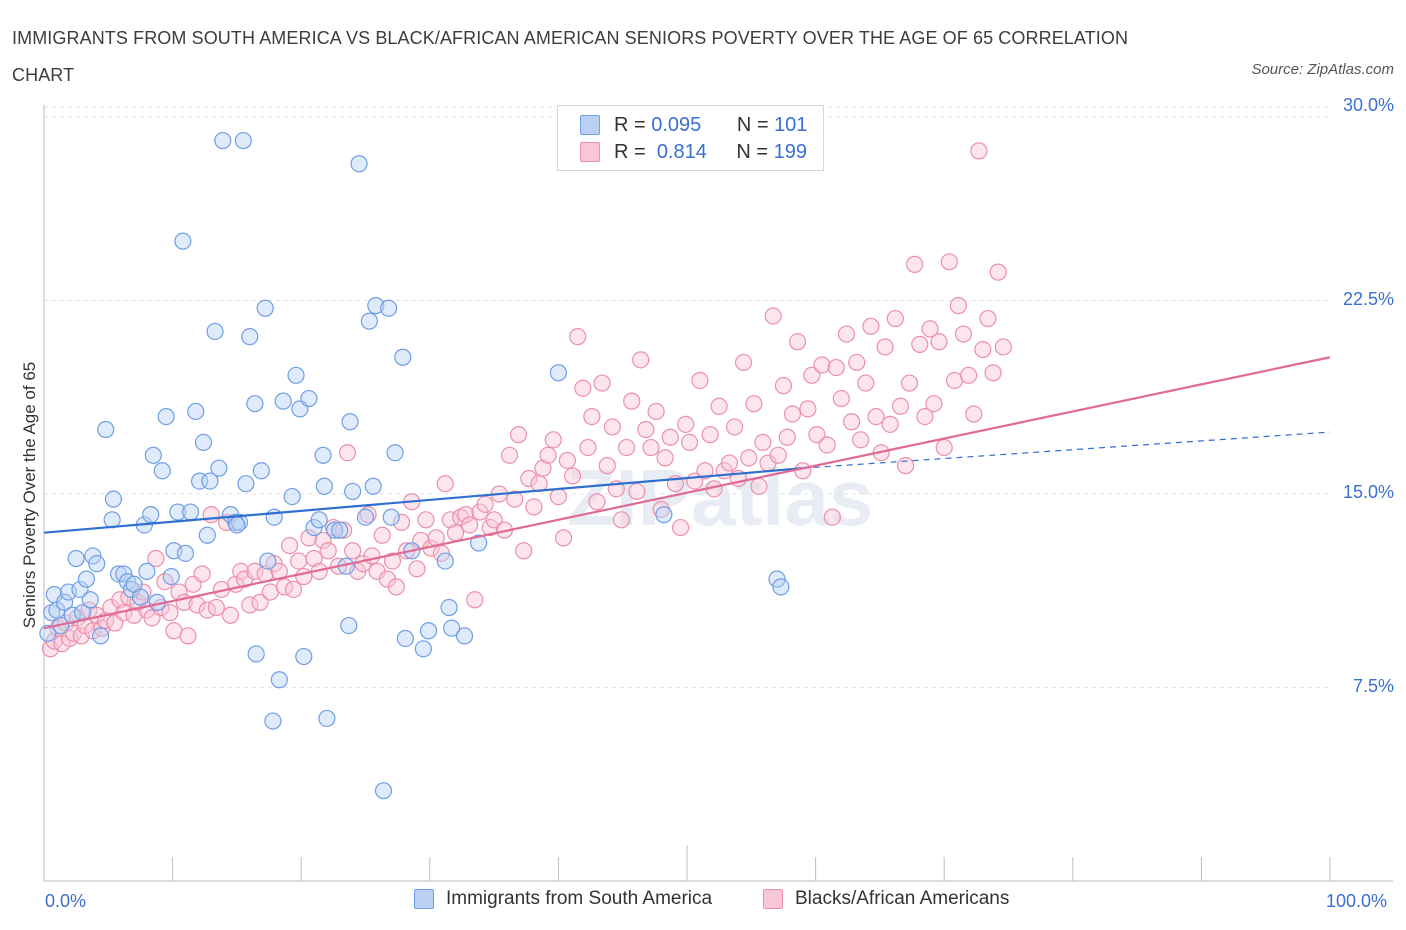 The height and width of the screenshot is (930, 1406). Describe the element at coordinates (681, 151) in the screenshot. I see `legend-r-value: 0.814` at that location.